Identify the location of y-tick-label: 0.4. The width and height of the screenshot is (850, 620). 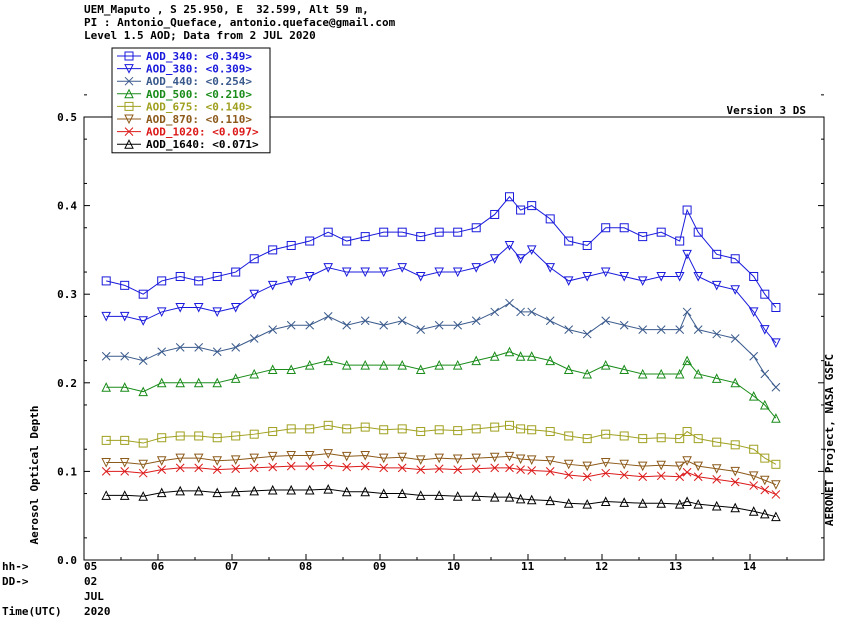
(67, 206).